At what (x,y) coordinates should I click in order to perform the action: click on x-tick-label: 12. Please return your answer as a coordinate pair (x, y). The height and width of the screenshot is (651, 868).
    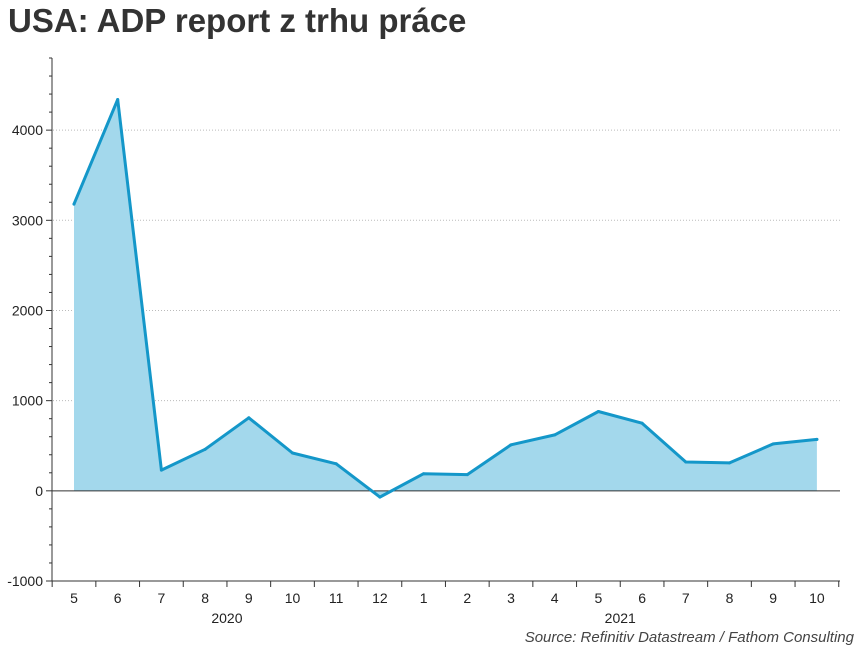
    Looking at the image, I should click on (380, 598).